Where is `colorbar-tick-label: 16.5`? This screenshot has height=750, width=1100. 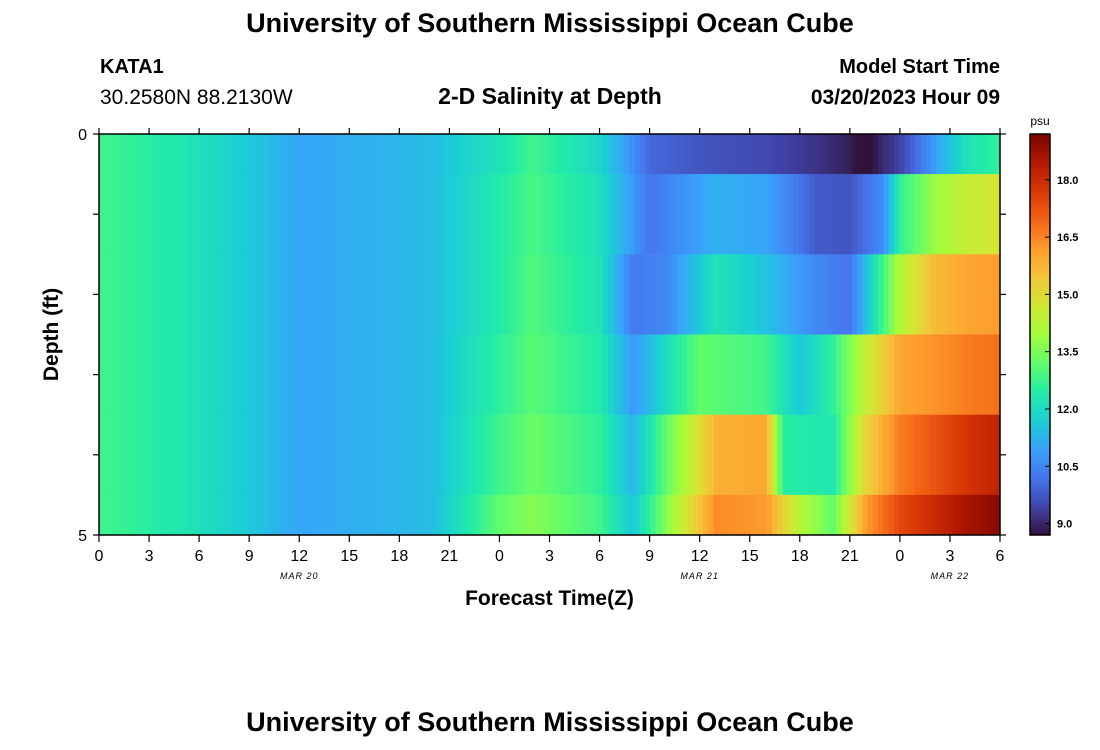
colorbar-tick-label: 16.5 is located at coordinates (1067, 238).